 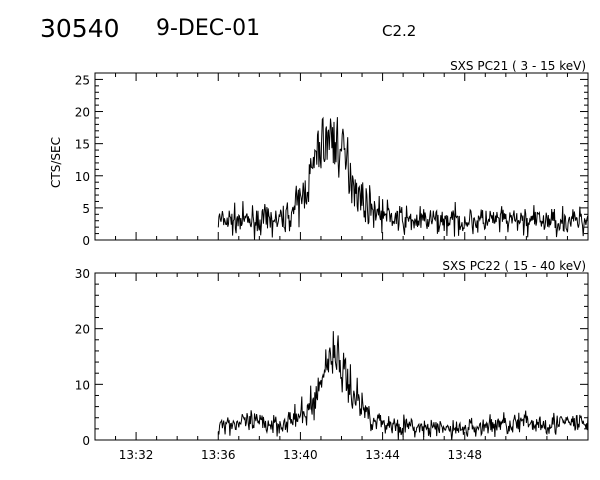 I want to click on channel-label-2: SXS PC22 ( 15 - 40 keV), so click(x=514, y=266).